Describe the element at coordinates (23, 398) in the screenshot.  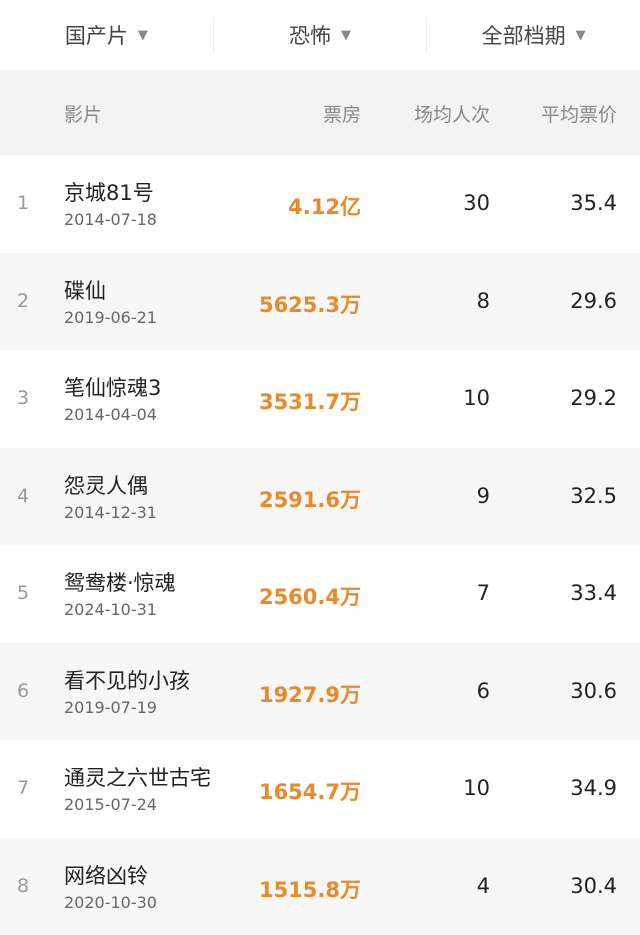
I see `rank-number: 3` at that location.